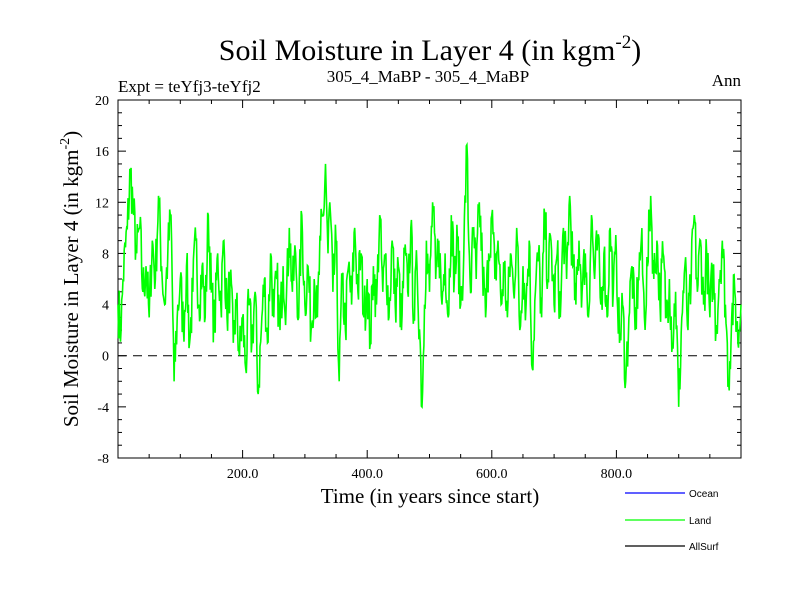  What do you see at coordinates (243, 474) in the screenshot?
I see `x-tick-label: 200.0` at bounding box center [243, 474].